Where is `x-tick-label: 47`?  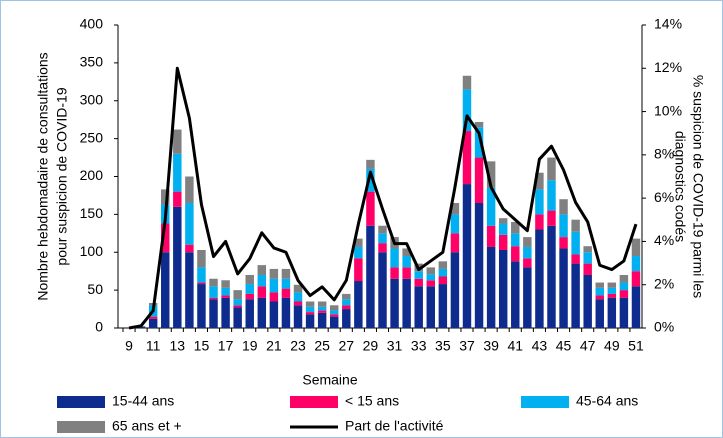 x-tick-label: 47 is located at coordinates (588, 346).